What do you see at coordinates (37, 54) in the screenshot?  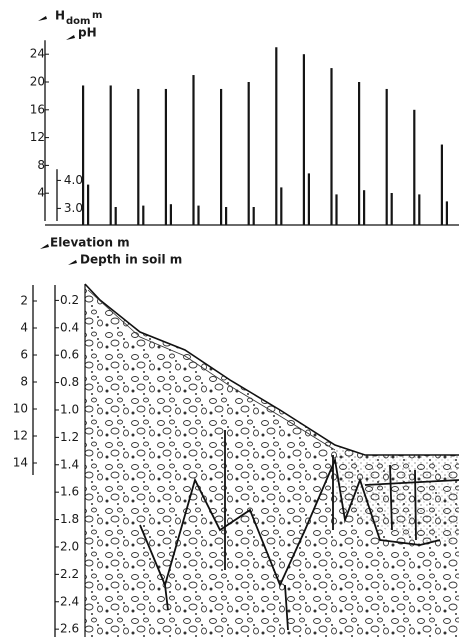 I see `y-tick-label: 24` at bounding box center [37, 54].